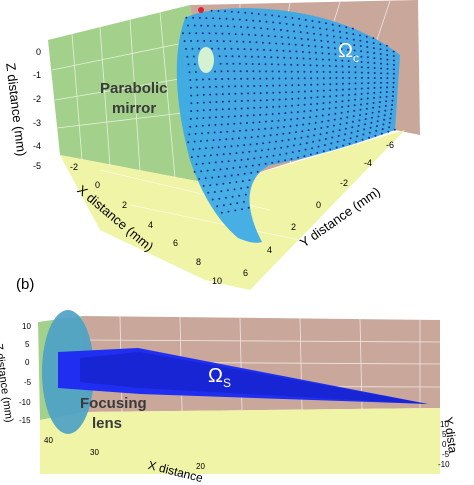 Image resolution: width=474 pixels, height=485 pixels. What do you see at coordinates (444, 444) in the screenshot?
I see `panel-b-y-tick: 0` at bounding box center [444, 444].